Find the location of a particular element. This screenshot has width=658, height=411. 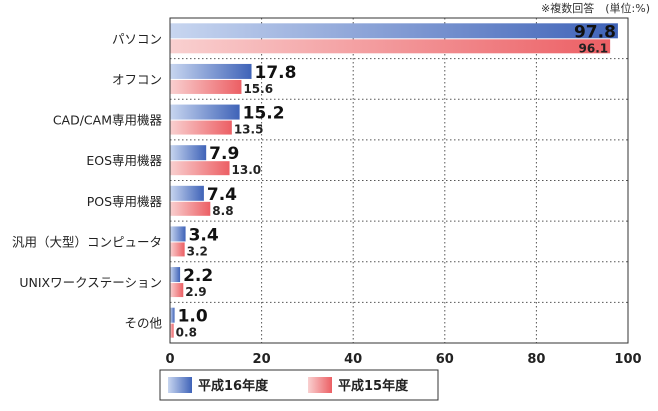

data-label-series-2: 13.5 is located at coordinates (249, 130).